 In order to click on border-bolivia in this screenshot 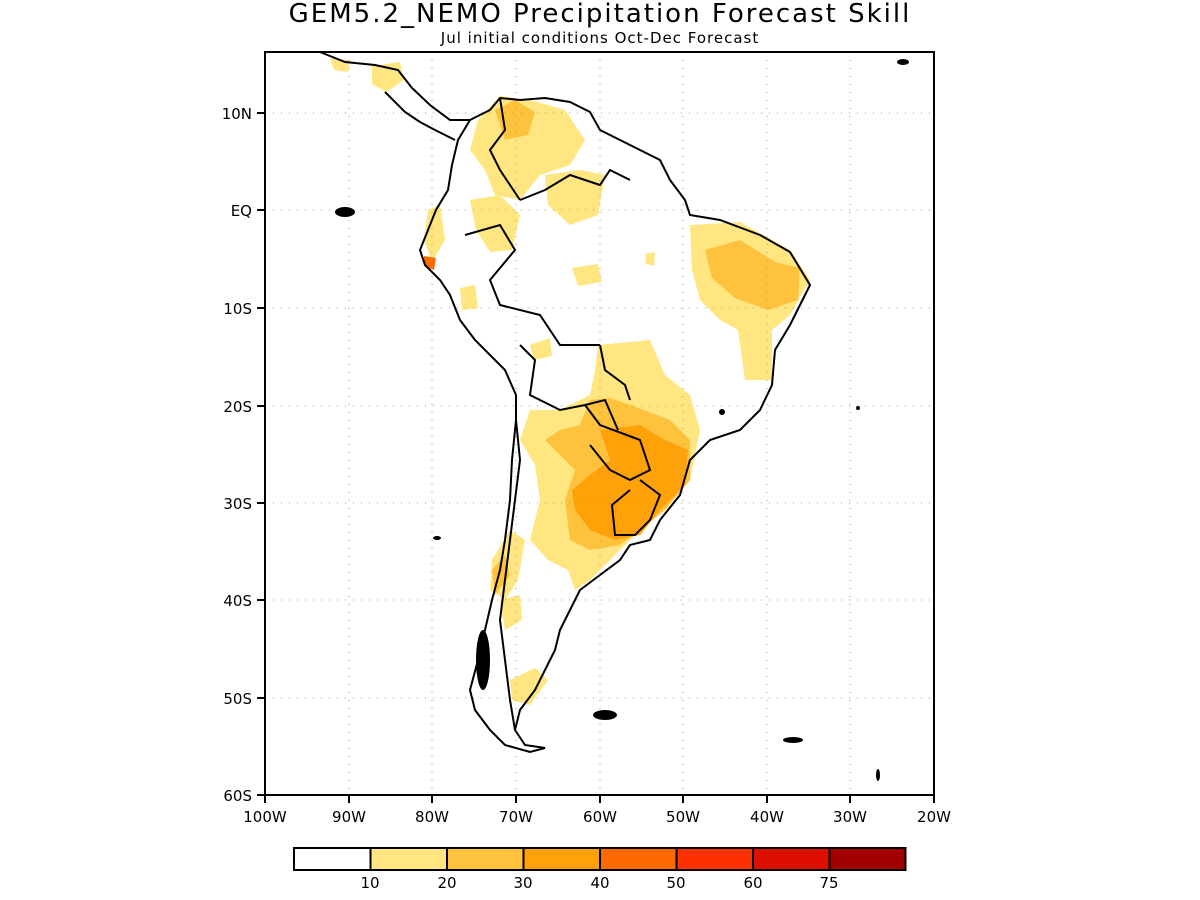, I will do `click(569, 387)`.